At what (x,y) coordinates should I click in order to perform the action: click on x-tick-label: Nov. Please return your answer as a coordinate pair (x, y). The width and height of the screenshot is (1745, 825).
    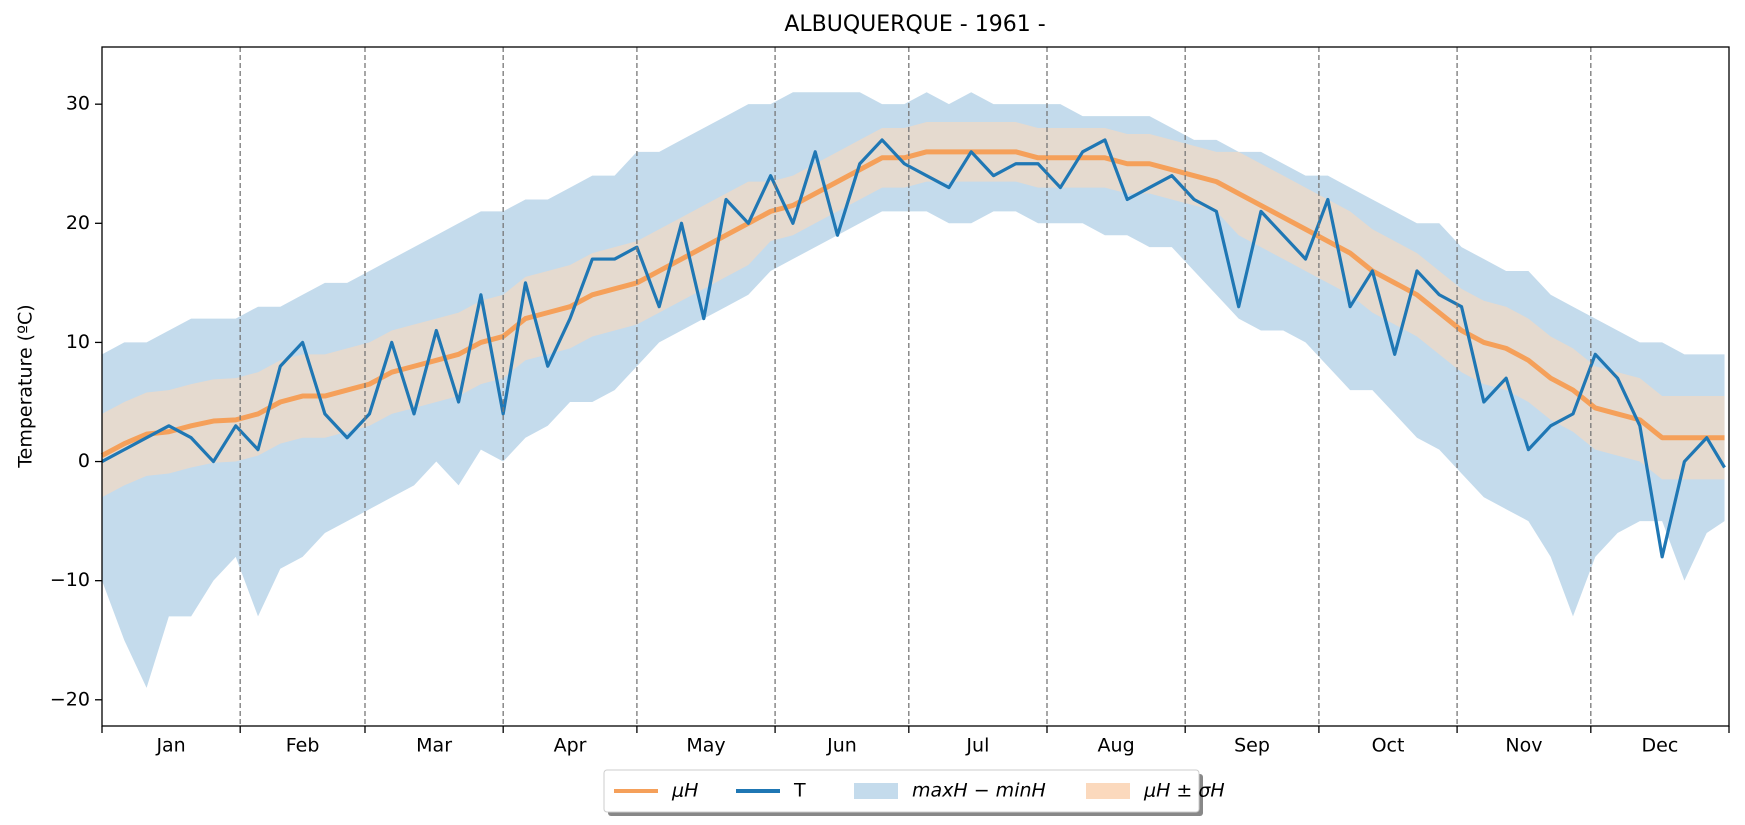
    Looking at the image, I should click on (1523, 746).